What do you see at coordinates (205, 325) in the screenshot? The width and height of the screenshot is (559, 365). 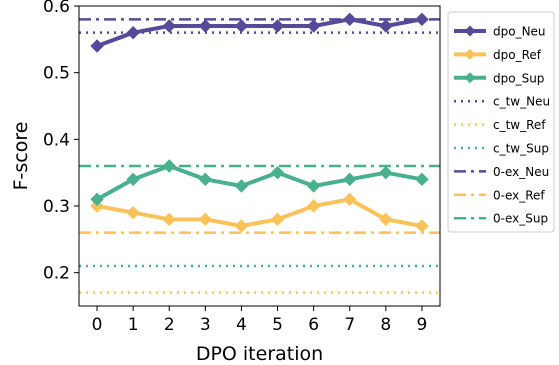 I see `x-tick-label: 3` at bounding box center [205, 325].